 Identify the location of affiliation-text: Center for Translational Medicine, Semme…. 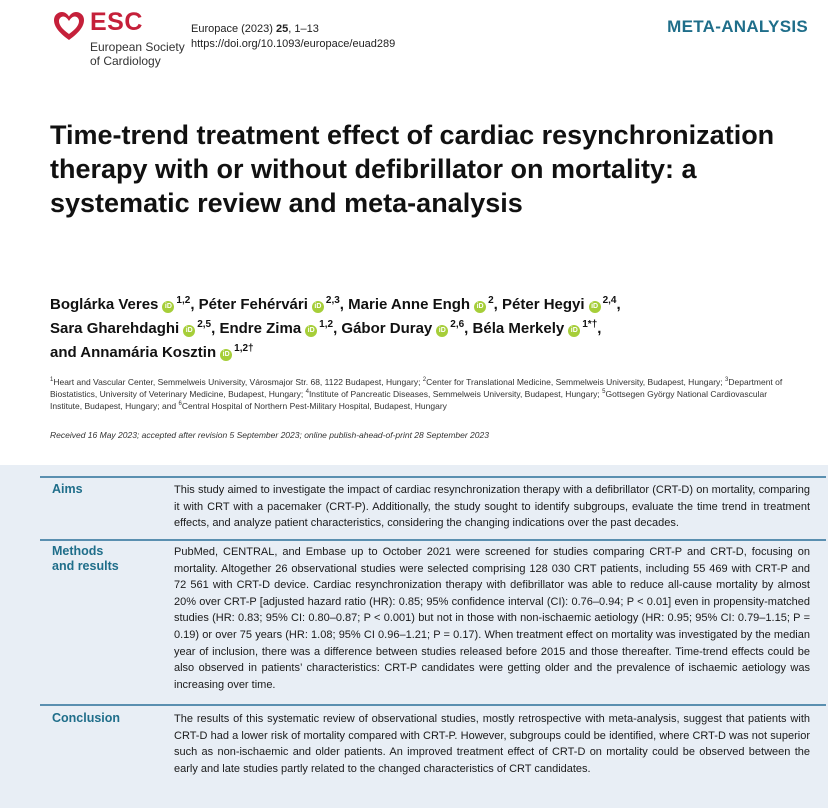
(576, 382).